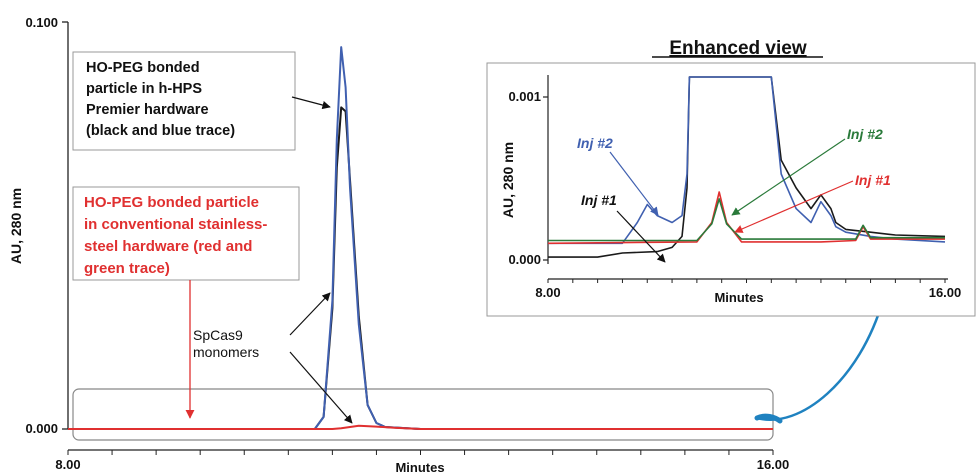  What do you see at coordinates (420, 452) in the screenshot?
I see `main-x-minor-ticks` at bounding box center [420, 452].